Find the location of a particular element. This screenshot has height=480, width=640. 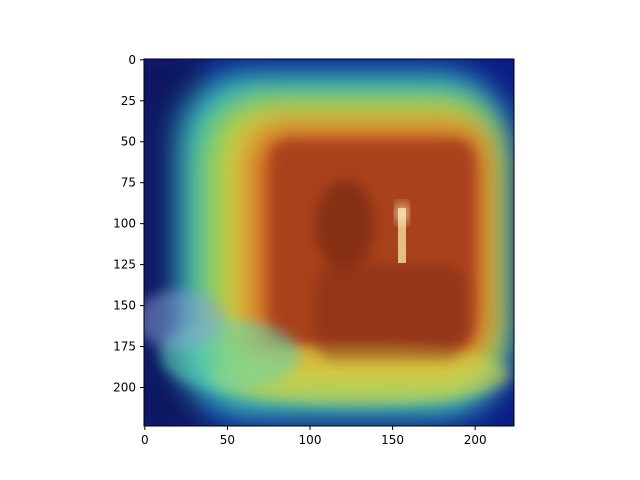

x-tick-label: 0 is located at coordinates (145, 440).